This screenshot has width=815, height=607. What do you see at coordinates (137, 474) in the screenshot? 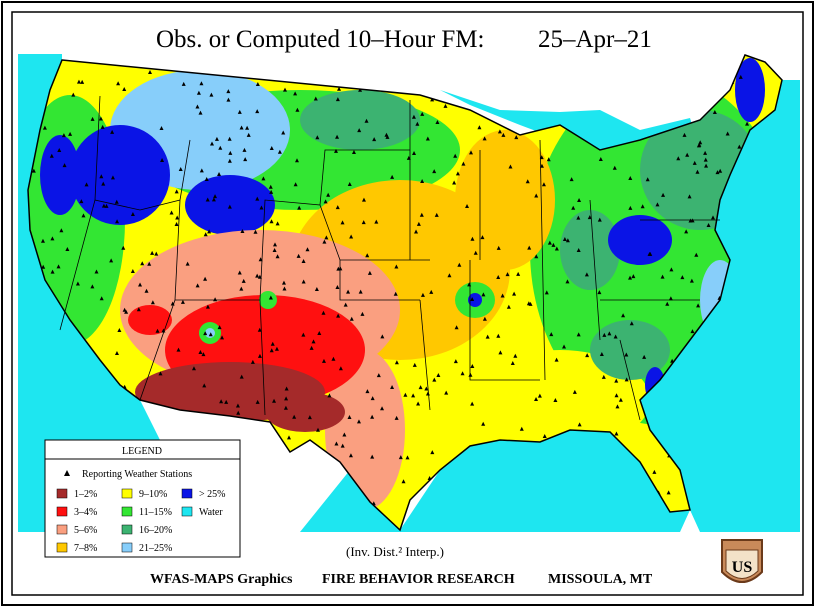
I see `legend-stations: Reporting Weather Stations` at bounding box center [137, 474].